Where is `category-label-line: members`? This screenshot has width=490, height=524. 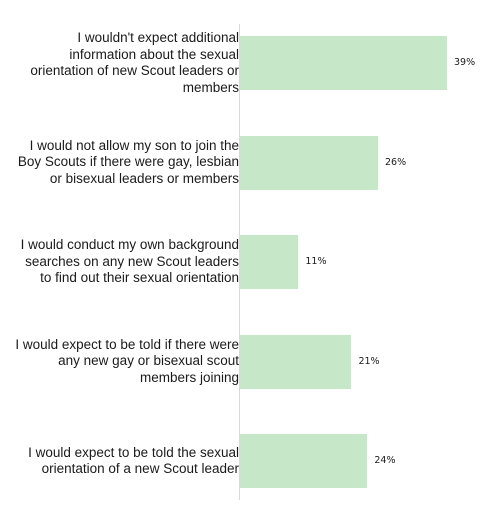
category-label-line: members is located at coordinates (210, 87).